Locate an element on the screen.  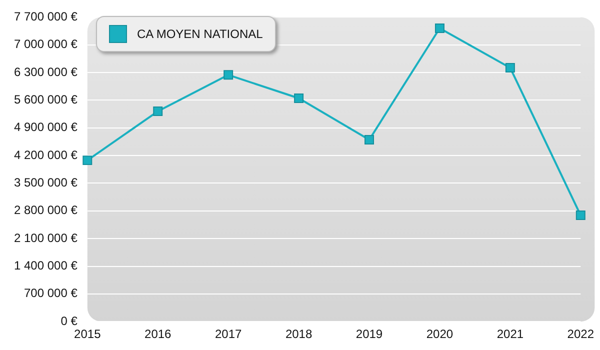
y-tick-label: 1 400 000 € is located at coordinates (46, 265).